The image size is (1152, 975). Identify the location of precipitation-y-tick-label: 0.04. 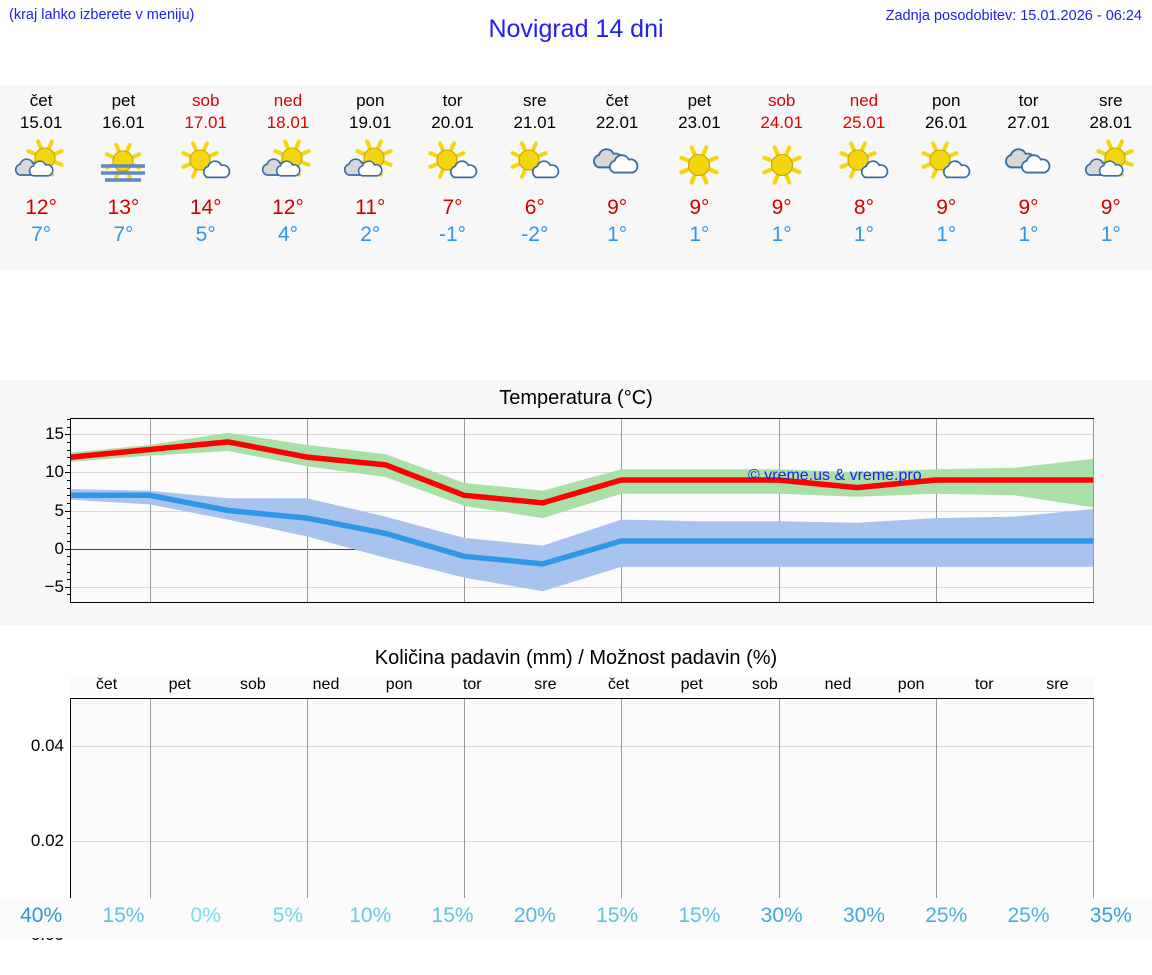
(47, 746).